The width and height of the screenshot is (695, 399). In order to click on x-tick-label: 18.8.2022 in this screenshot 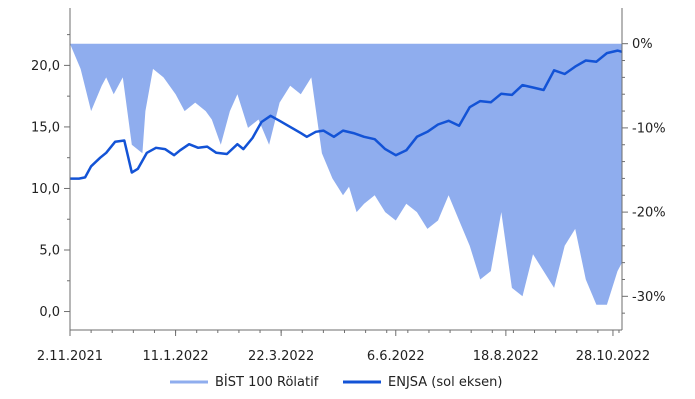, I will do `click(506, 356)`.